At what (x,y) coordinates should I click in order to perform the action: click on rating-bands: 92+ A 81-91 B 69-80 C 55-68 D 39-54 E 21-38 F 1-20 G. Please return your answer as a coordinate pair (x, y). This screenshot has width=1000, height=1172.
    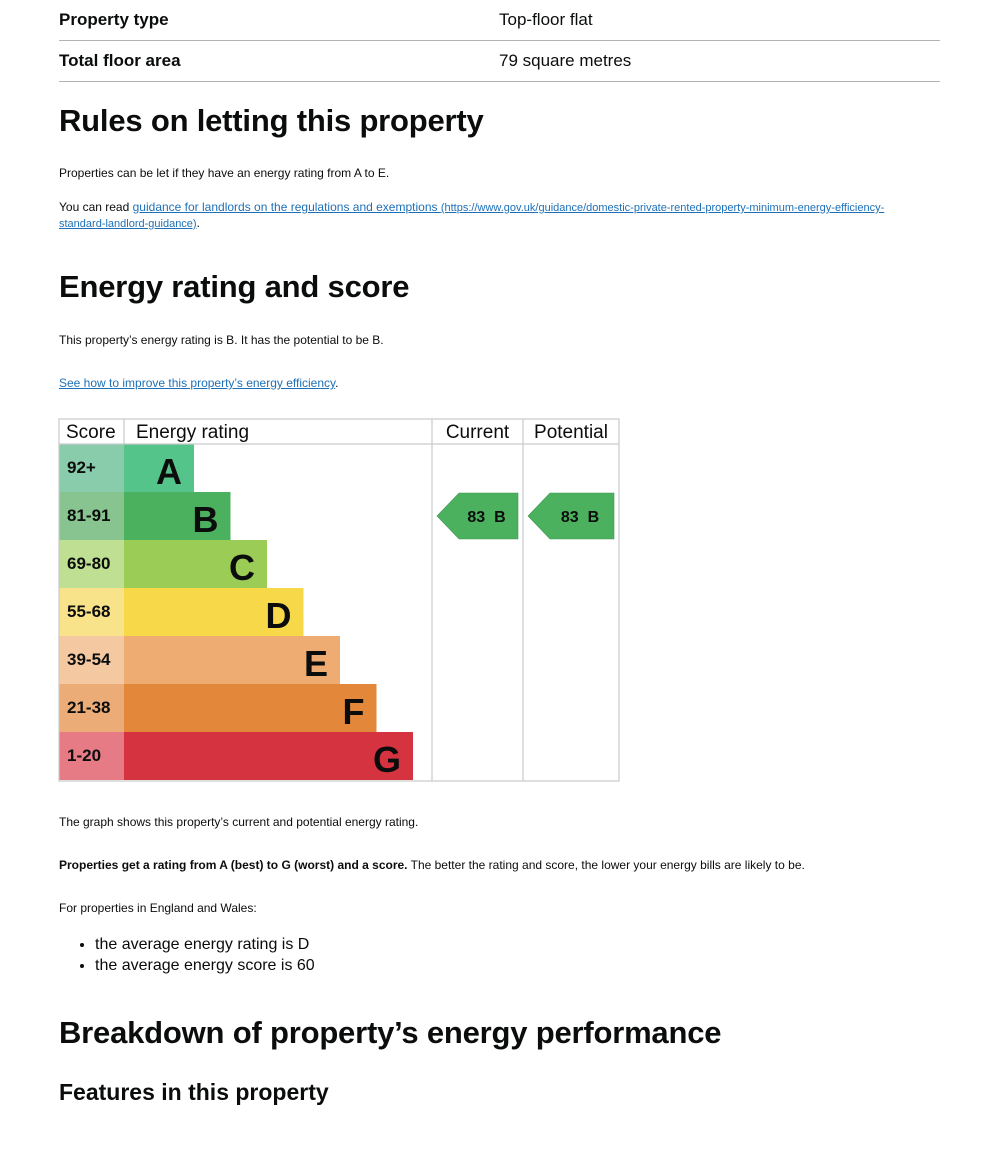
    Looking at the image, I should click on (236, 612).